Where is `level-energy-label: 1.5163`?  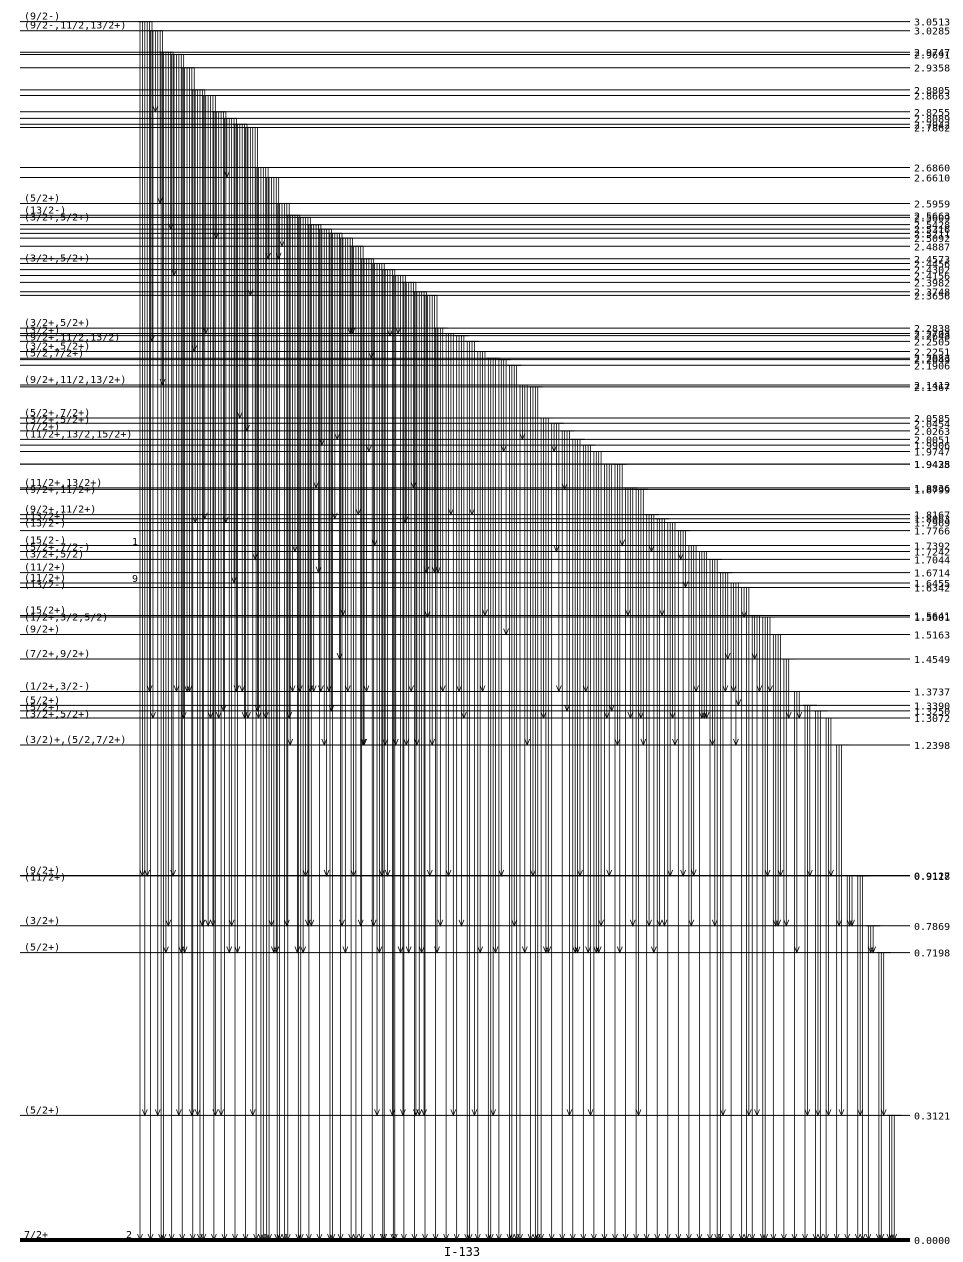 level-energy-label: 1.5163 is located at coordinates (932, 636).